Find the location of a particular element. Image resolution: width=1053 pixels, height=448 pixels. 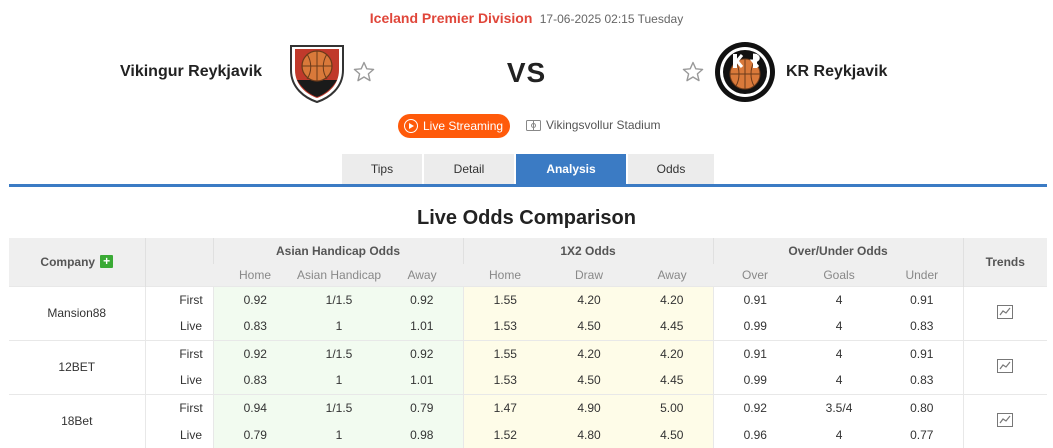

favorite-home-star-icon is located at coordinates (364, 72).